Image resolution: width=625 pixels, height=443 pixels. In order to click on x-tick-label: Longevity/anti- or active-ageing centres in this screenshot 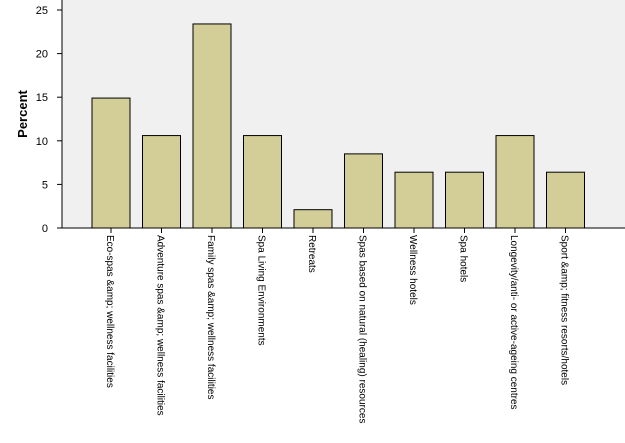, I will do `click(513, 322)`.